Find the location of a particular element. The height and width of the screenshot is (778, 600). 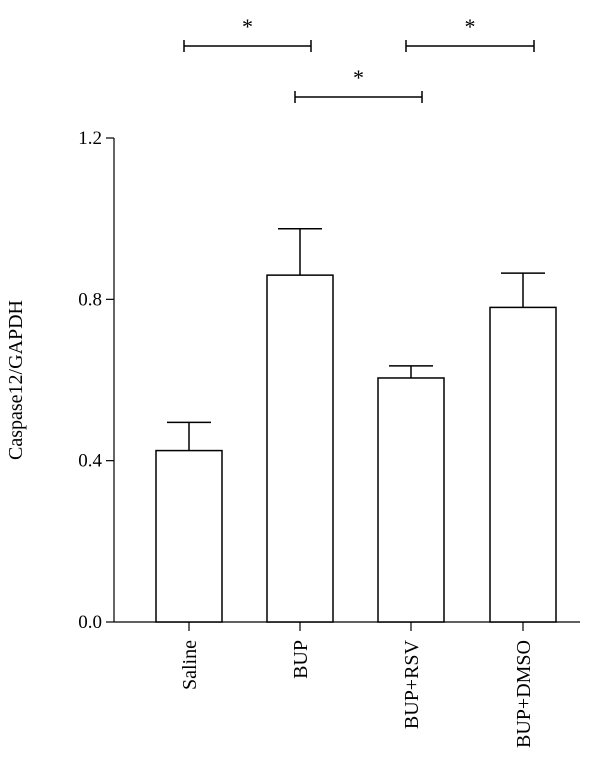

x-tick-label: BUP+DMSO is located at coordinates (524, 694).